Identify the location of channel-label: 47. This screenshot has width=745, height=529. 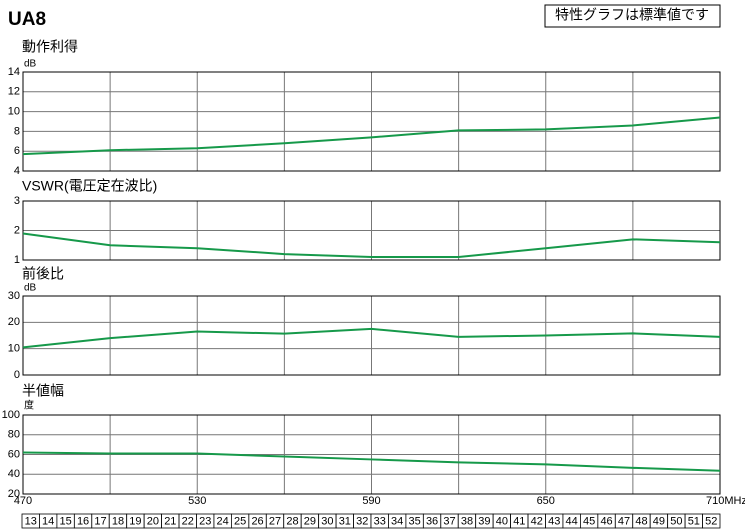
(624, 521).